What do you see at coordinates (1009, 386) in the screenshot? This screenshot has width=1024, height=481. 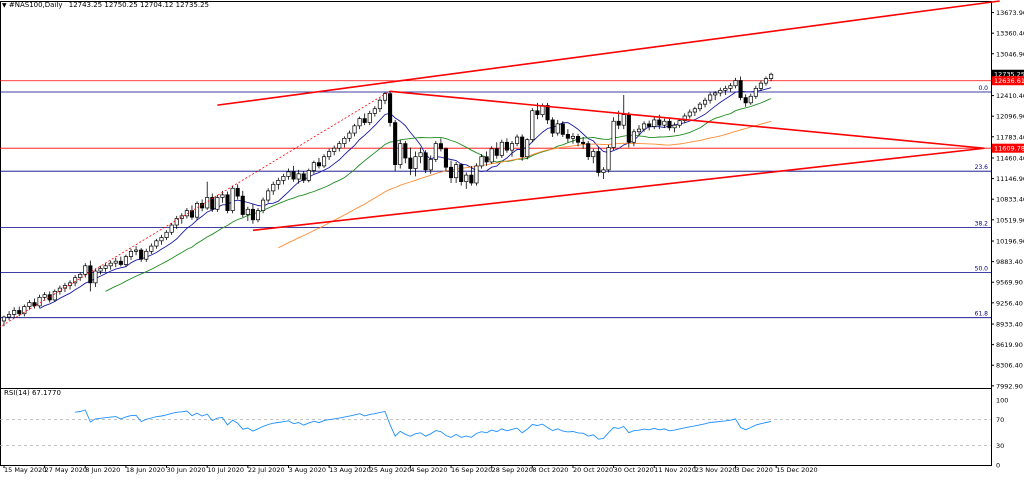 I see `y-axis-tick-label: 7992.90` at bounding box center [1009, 386].